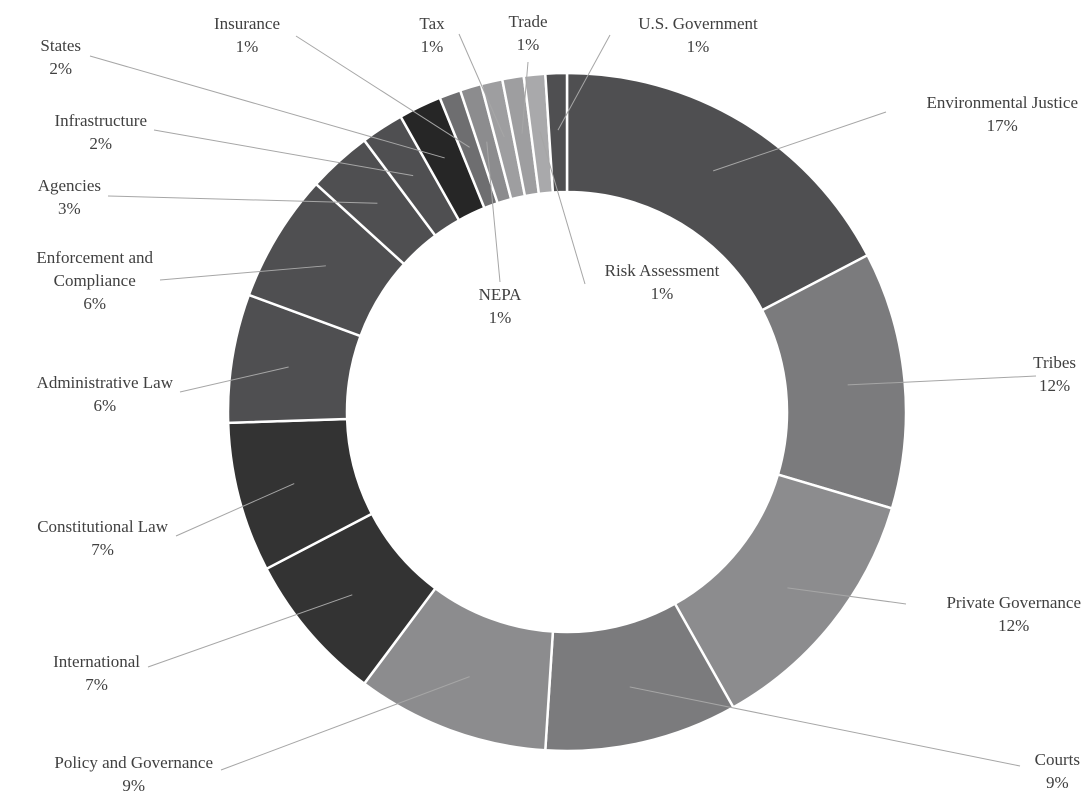 This screenshot has width=1082, height=791. I want to click on label-risk-assessment: Risk Assessment 1%, so click(662, 282).